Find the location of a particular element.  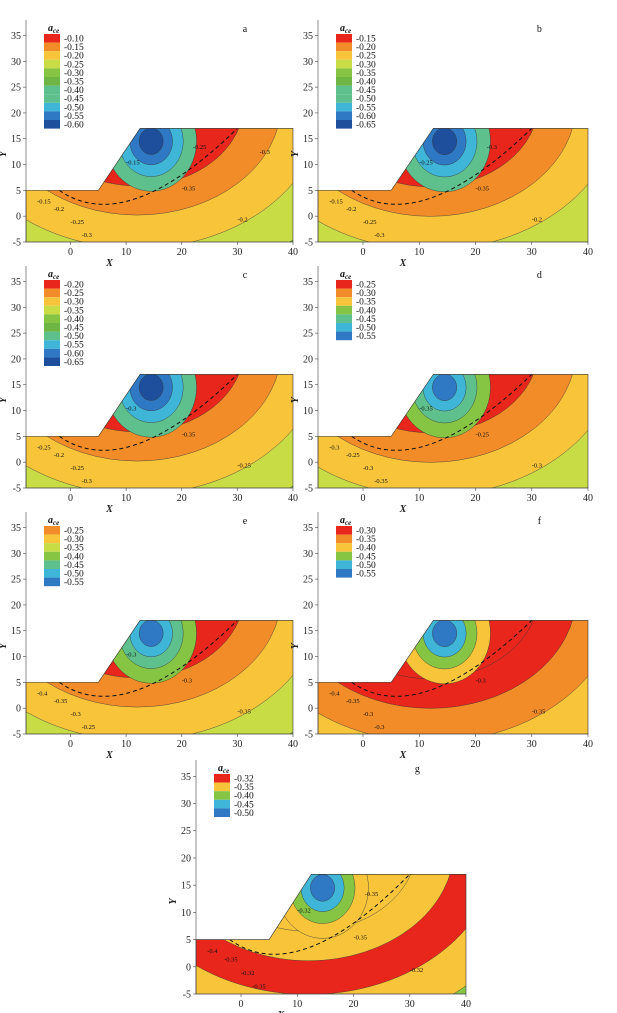

x-tick-label: 20 is located at coordinates (476, 498).